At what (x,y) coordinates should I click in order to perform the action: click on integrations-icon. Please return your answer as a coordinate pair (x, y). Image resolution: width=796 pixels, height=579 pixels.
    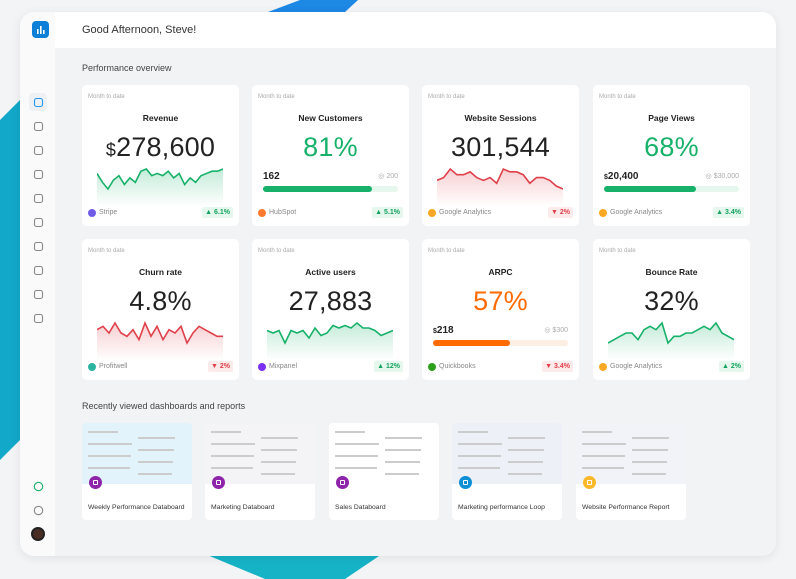
    Looking at the image, I should click on (38, 486).